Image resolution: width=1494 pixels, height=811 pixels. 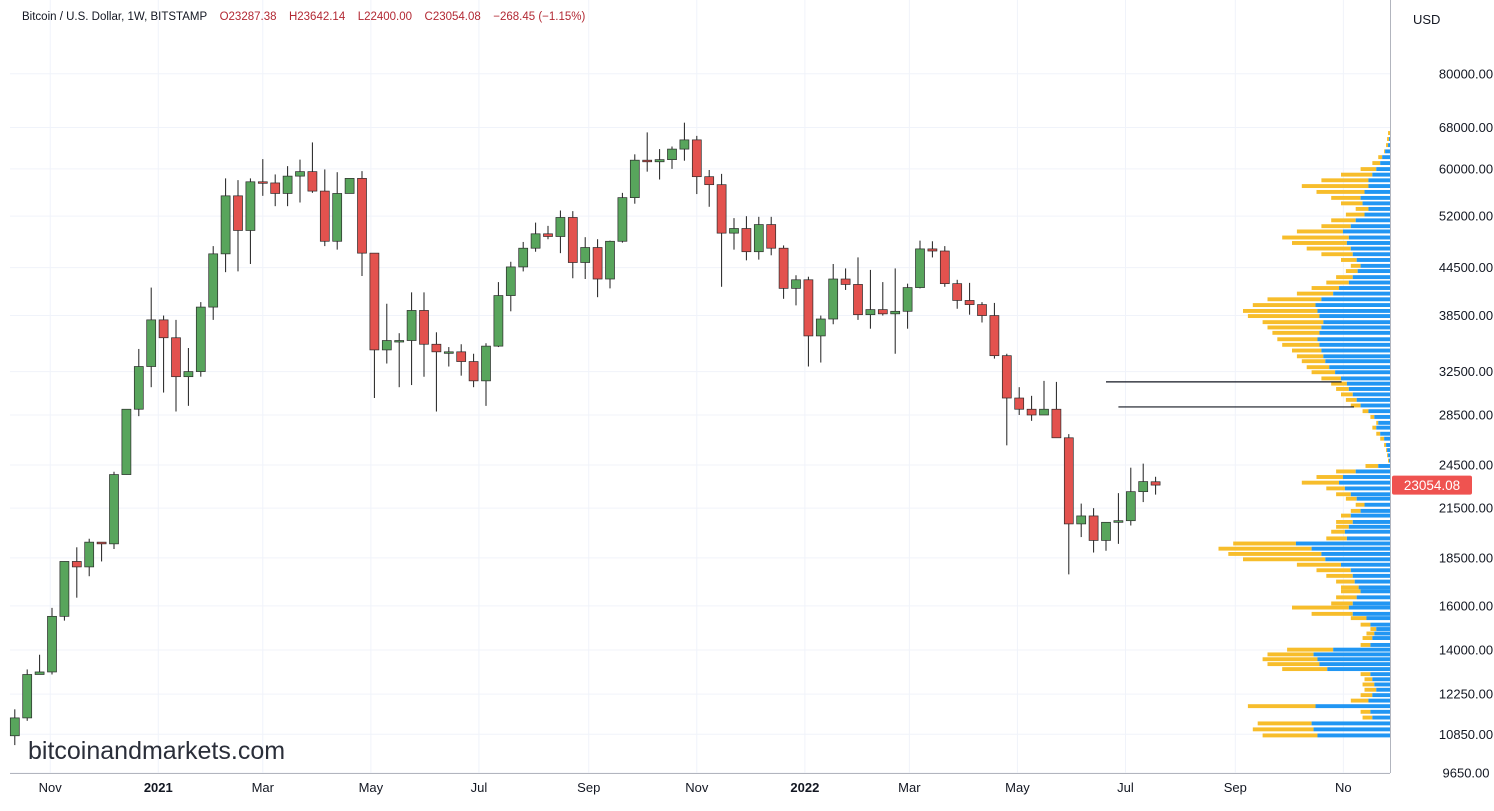 What do you see at coordinates (1230, 394) in the screenshot?
I see `drawn-lines` at bounding box center [1230, 394].